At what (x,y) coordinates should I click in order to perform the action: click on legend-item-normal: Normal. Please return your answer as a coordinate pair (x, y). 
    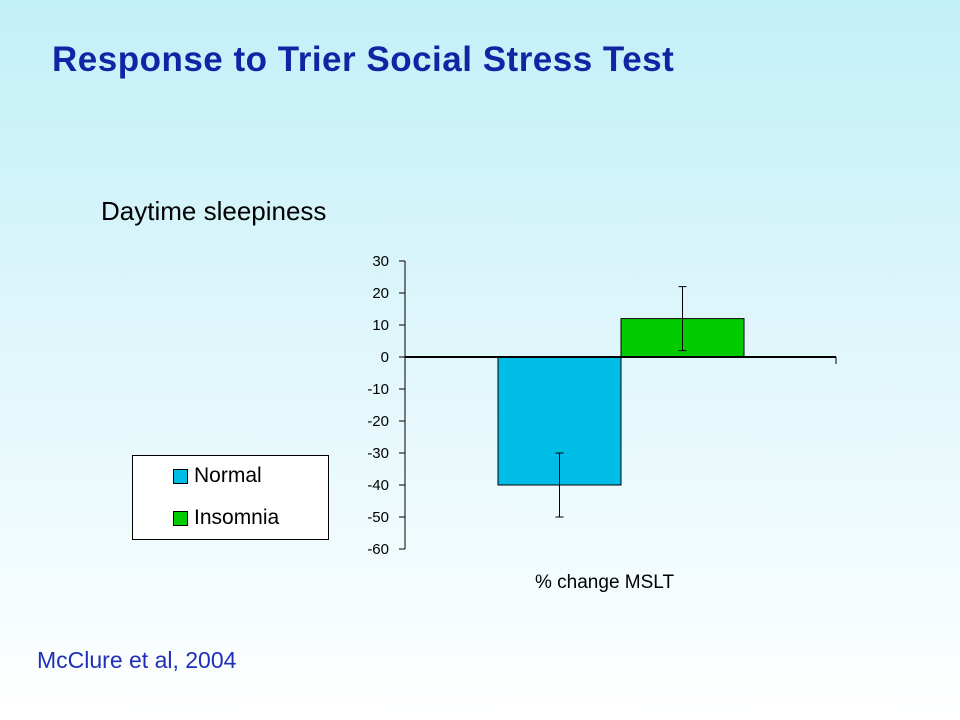
    Looking at the image, I should click on (217, 476).